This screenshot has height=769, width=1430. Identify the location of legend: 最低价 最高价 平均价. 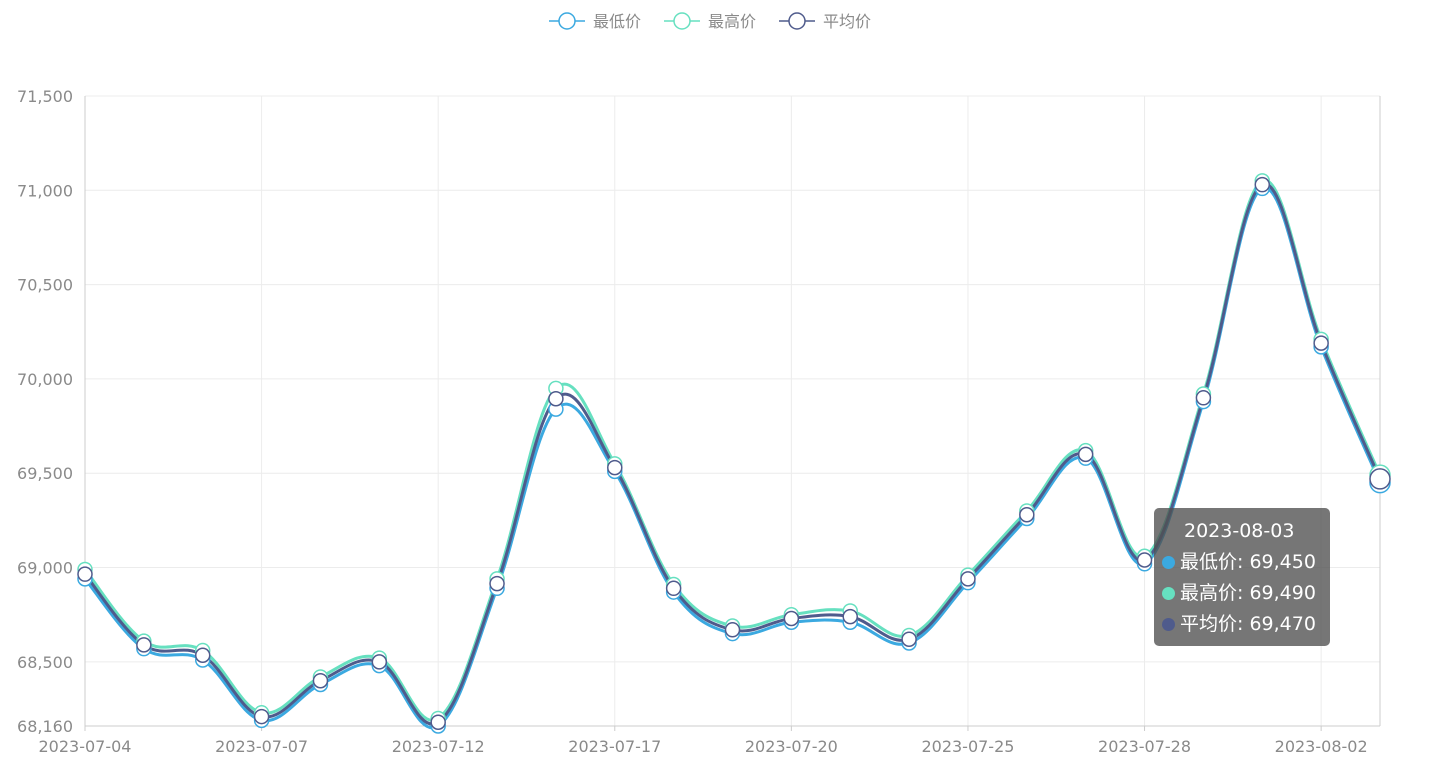
(710, 21).